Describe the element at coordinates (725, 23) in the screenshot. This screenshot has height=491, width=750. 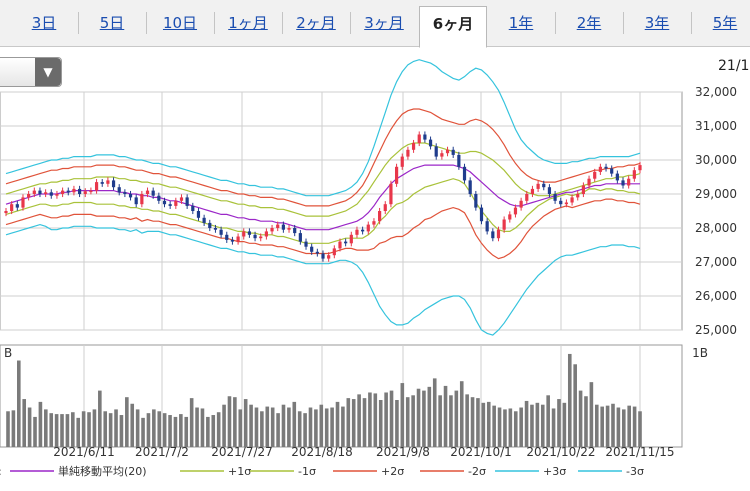
I see `tab-10: 5年` at that location.